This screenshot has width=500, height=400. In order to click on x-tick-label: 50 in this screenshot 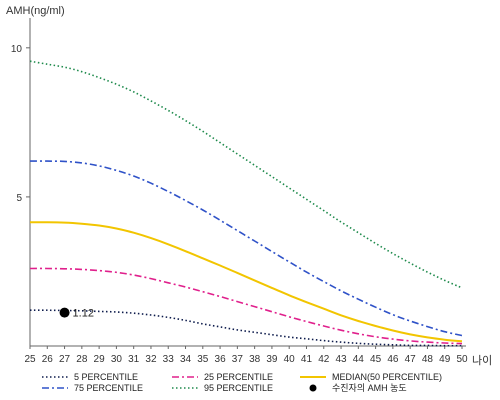, I will do `click(462, 359)`.